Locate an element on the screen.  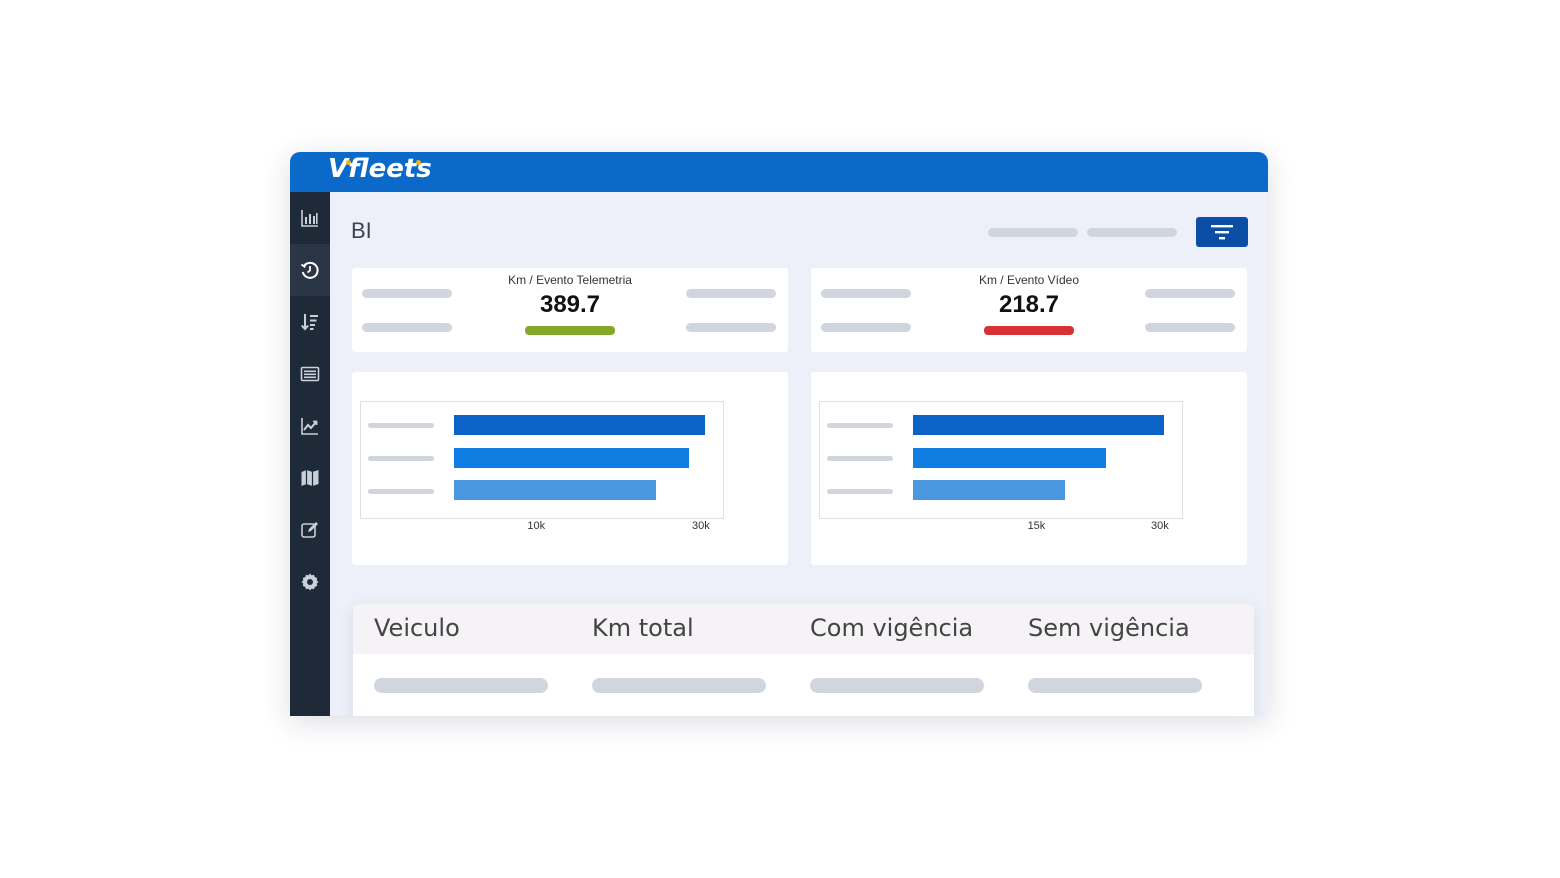
chart-card-1: 10k 30k is located at coordinates (570, 468).